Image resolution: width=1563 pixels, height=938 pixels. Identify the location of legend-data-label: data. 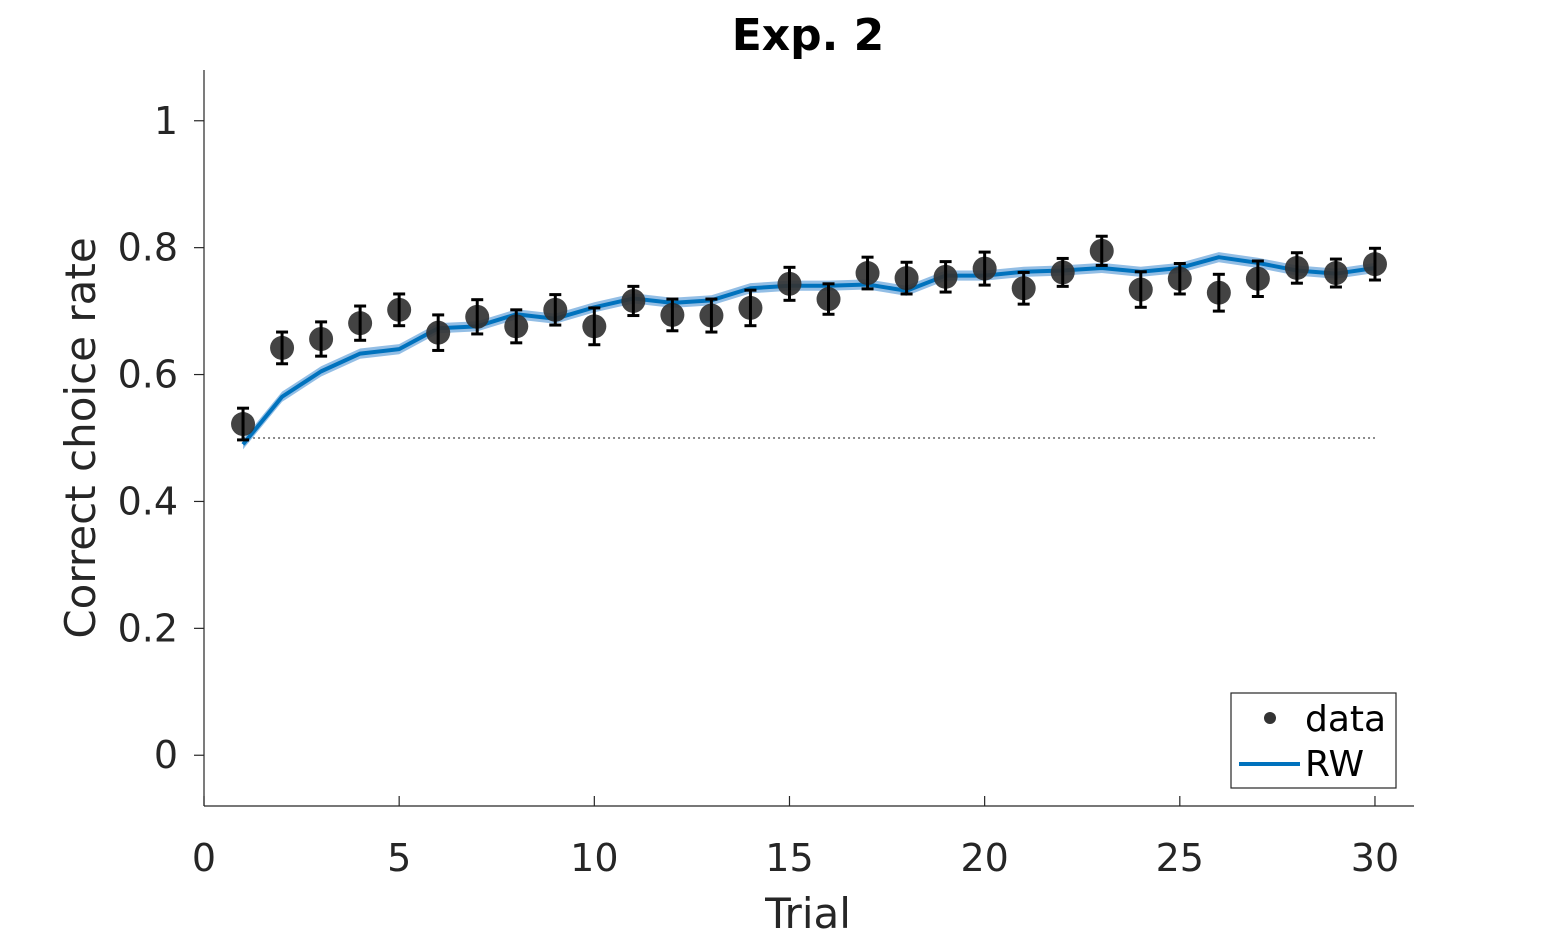
(1345, 719).